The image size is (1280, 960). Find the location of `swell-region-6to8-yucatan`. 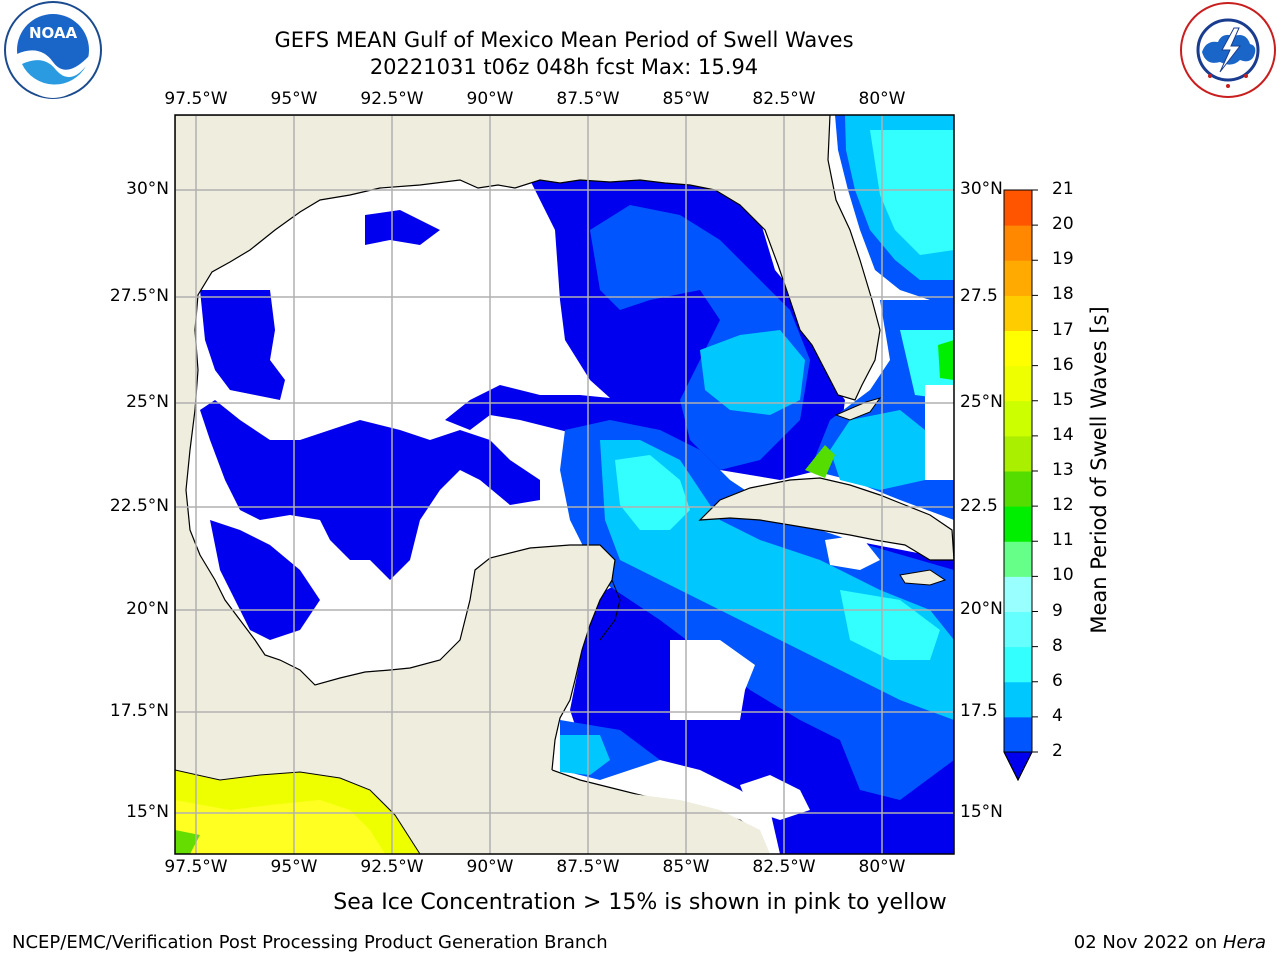

swell-region-6to8-yucatan is located at coordinates (652, 492).